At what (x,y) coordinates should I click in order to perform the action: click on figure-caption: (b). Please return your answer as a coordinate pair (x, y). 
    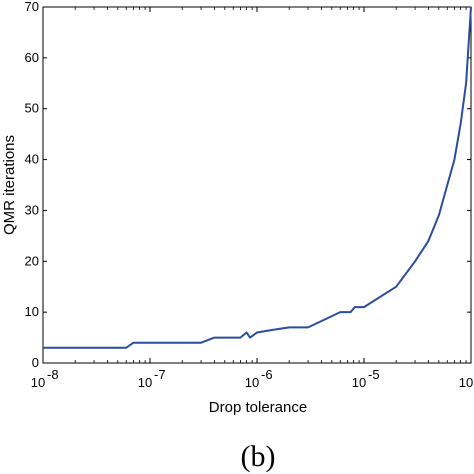
    Looking at the image, I should click on (258, 456).